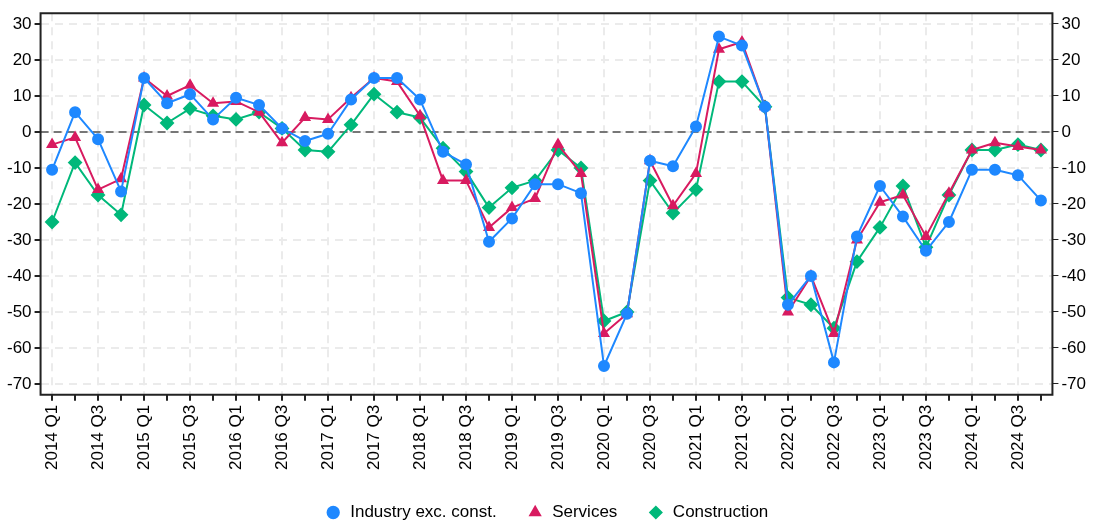  Describe the element at coordinates (1066, 131) in the screenshot. I see `y-tick-label: 0` at that location.